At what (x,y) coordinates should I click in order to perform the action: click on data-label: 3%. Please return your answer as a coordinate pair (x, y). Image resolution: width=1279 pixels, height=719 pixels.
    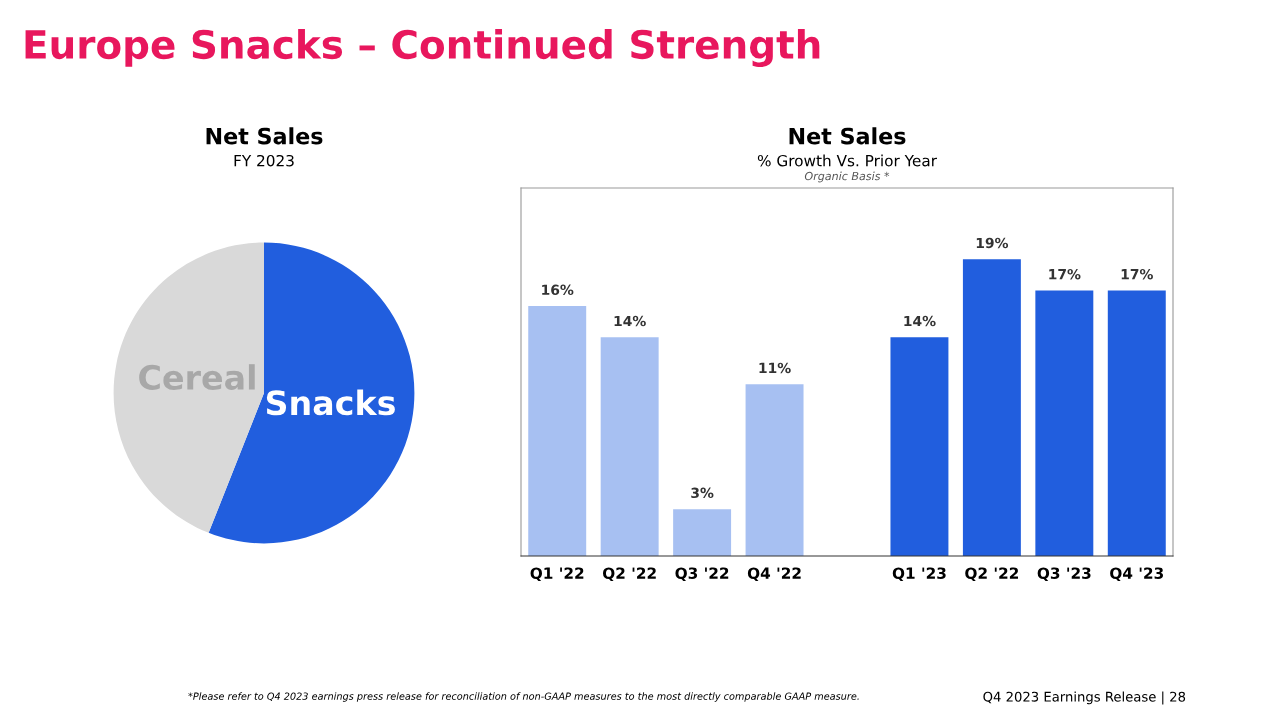
    Looking at the image, I should click on (702, 493).